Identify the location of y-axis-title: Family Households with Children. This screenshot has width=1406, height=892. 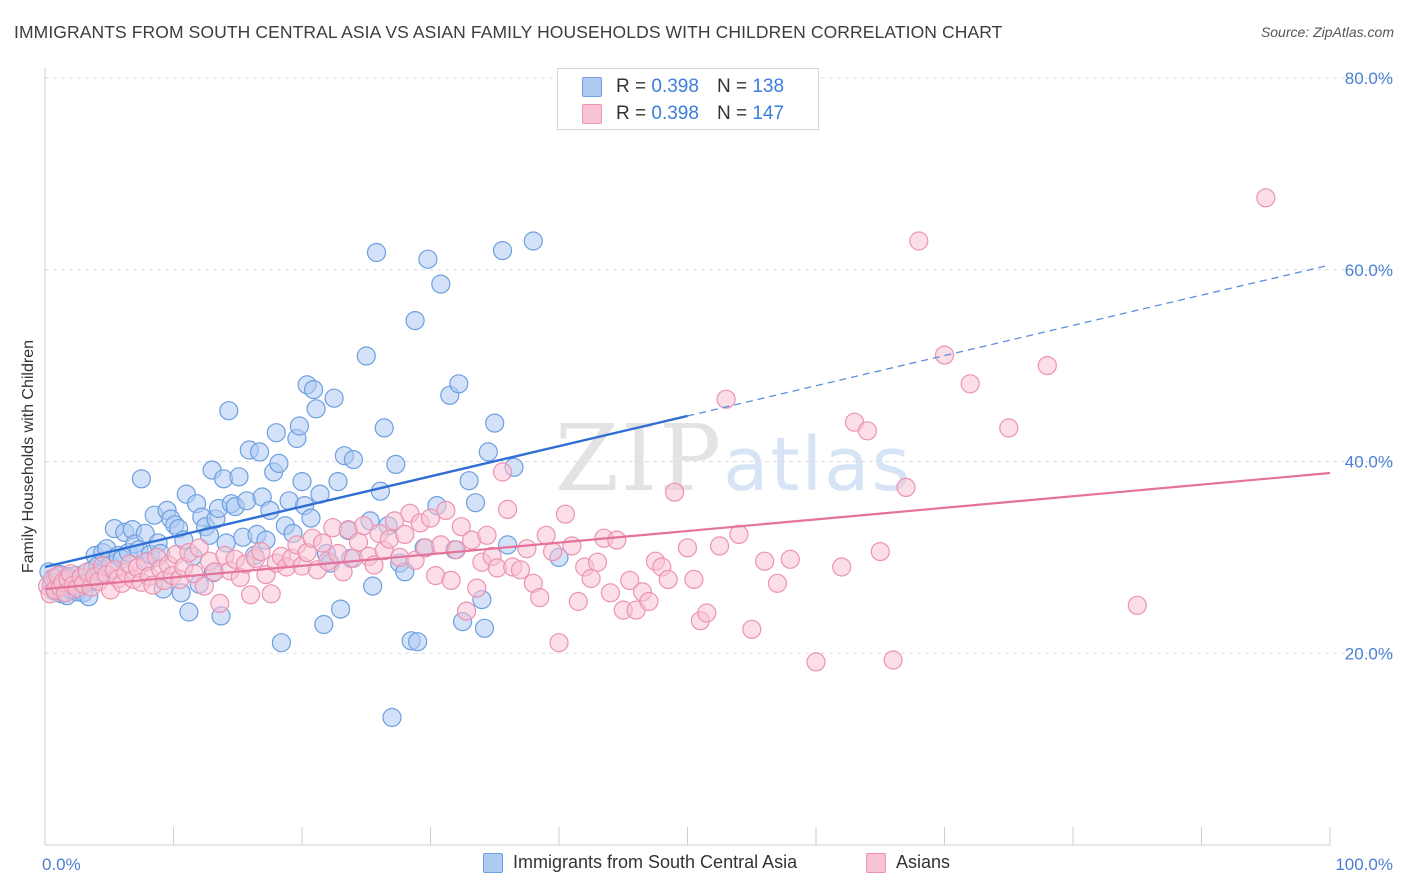
(28, 456).